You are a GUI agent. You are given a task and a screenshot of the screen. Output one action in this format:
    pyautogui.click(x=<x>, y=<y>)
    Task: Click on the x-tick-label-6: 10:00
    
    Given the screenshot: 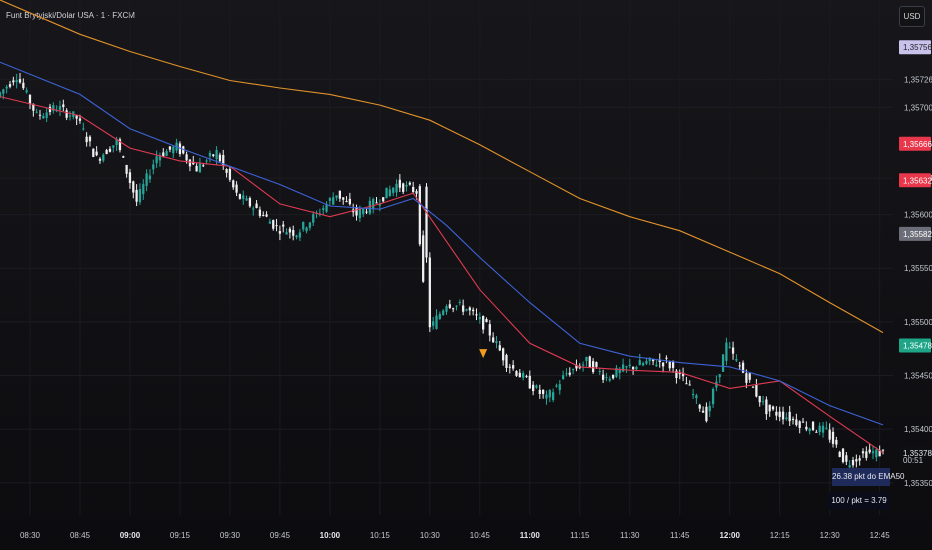 What is the action you would take?
    pyautogui.click(x=330, y=535)
    